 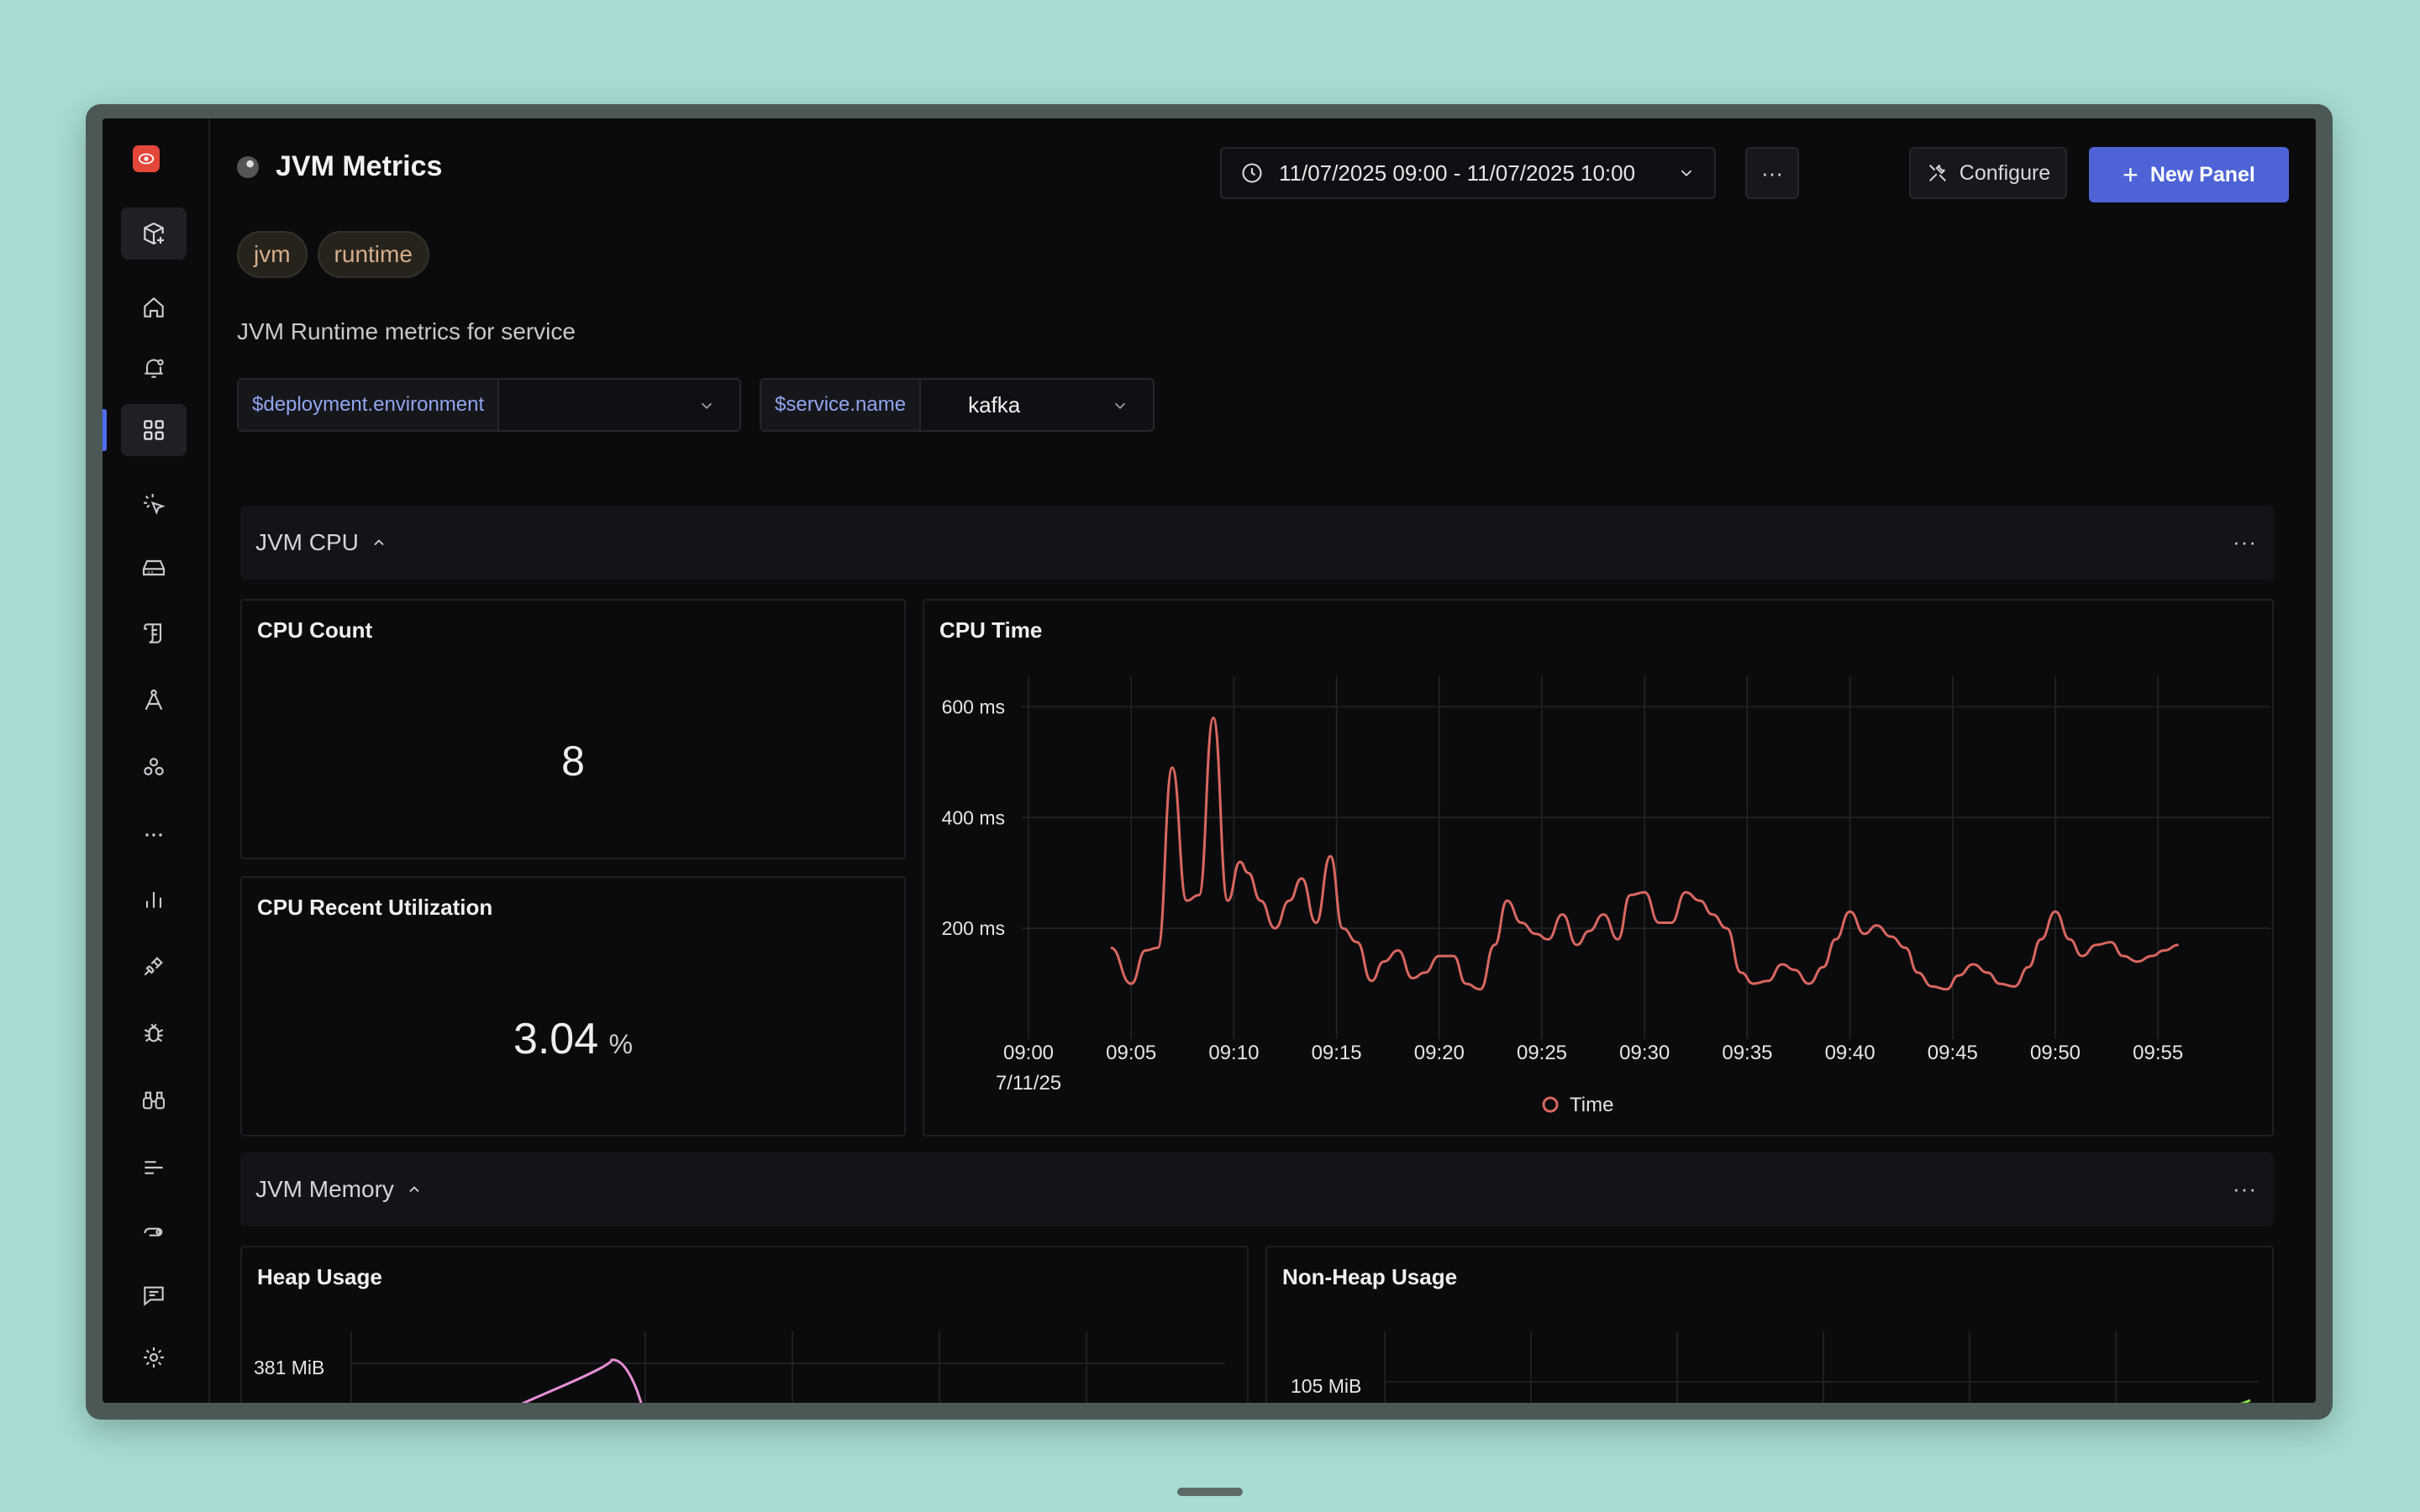 I want to click on variable-label: $service.name, so click(x=841, y=405).